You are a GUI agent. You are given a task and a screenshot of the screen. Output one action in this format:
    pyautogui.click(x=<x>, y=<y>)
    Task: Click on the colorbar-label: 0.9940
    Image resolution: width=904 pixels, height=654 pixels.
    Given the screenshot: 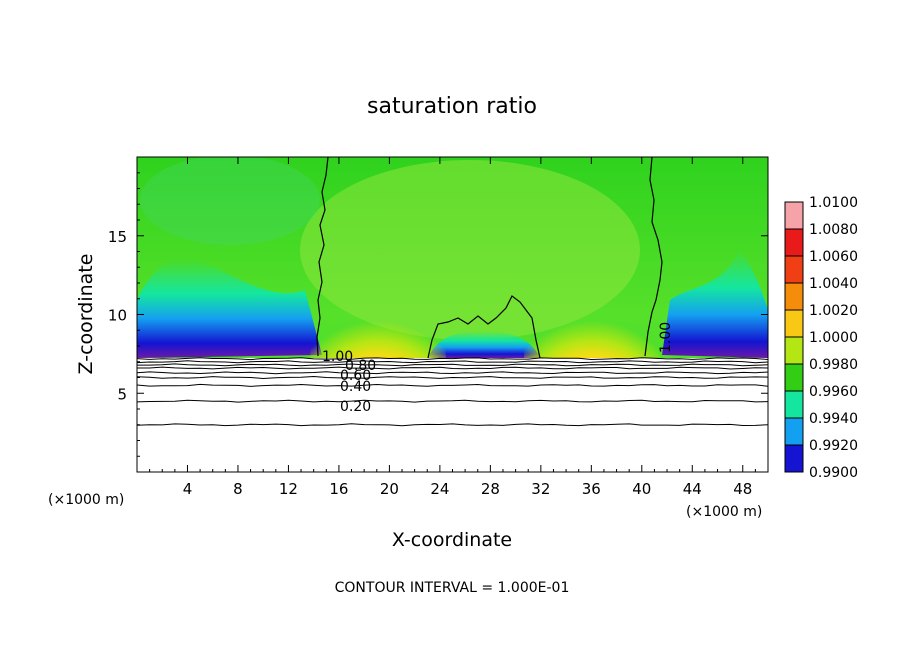 What is the action you would take?
    pyautogui.click(x=833, y=419)
    